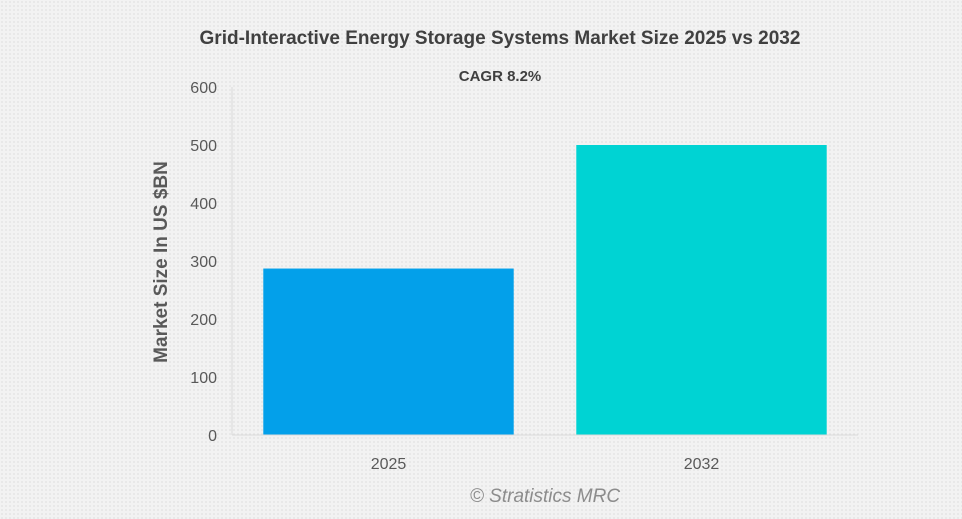 This screenshot has width=962, height=519. I want to click on x-tick-label: 2032, so click(702, 464).